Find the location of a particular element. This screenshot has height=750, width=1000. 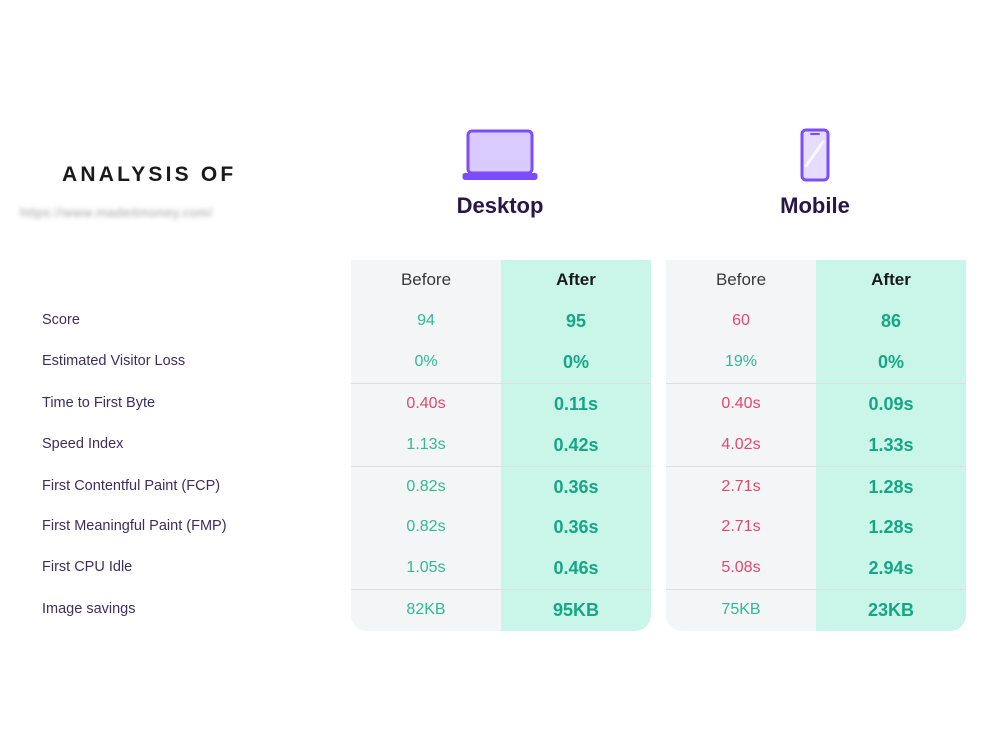

cell-mobile-before-fmp: 2.71s is located at coordinates (741, 526).